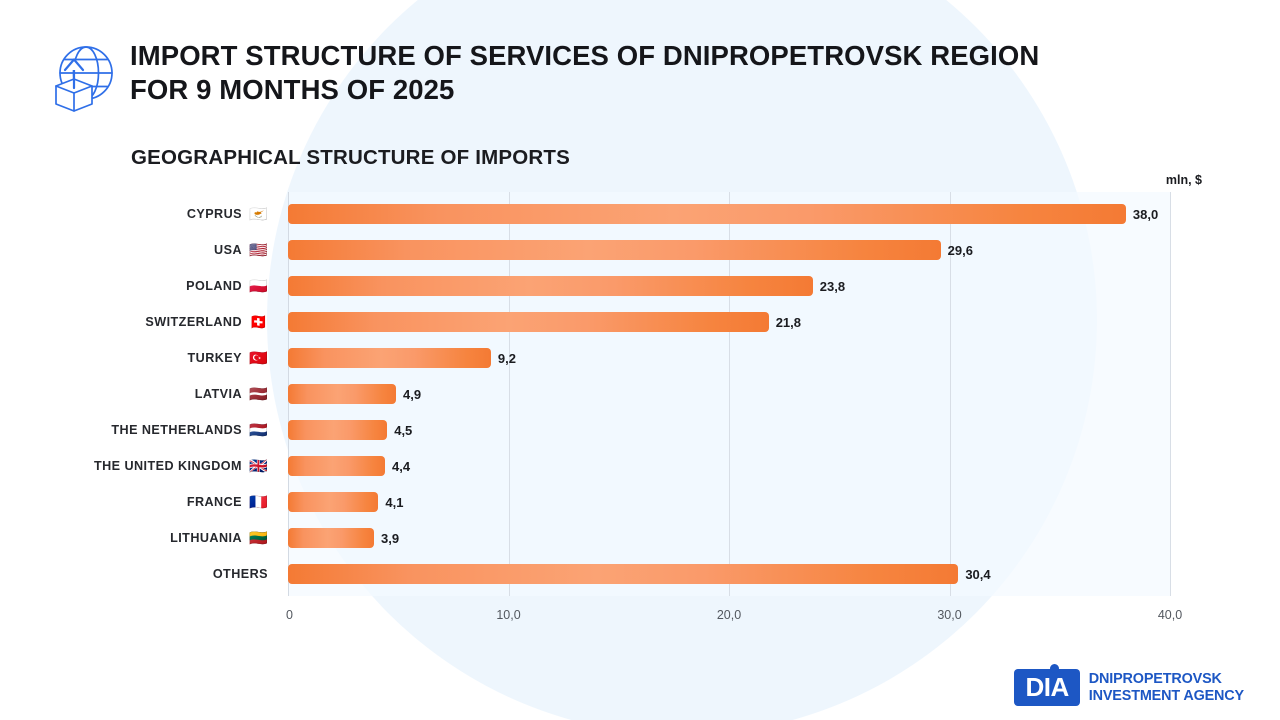  Describe the element at coordinates (1166, 695) in the screenshot. I see `dia-logo-line2: INVESTMENT AGENCY` at that location.